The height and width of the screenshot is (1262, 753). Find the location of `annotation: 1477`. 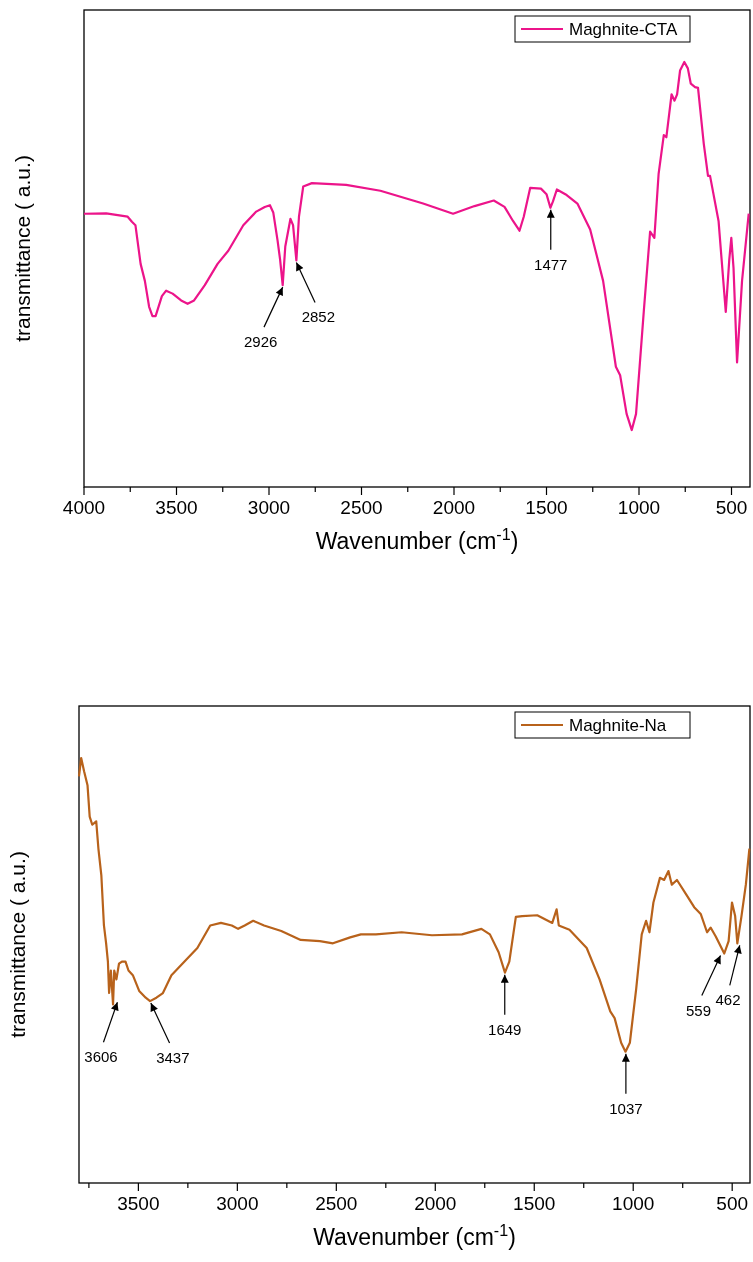

annotation: 1477 is located at coordinates (551, 264).